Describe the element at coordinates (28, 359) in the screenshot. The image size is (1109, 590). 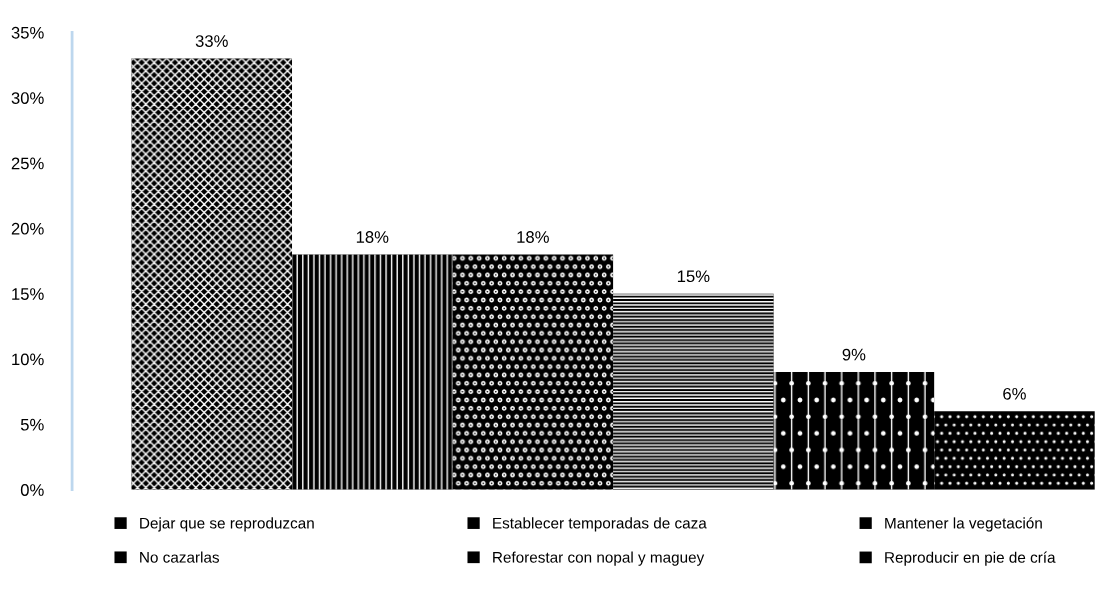
I see `y-tick-label: 10%` at that location.